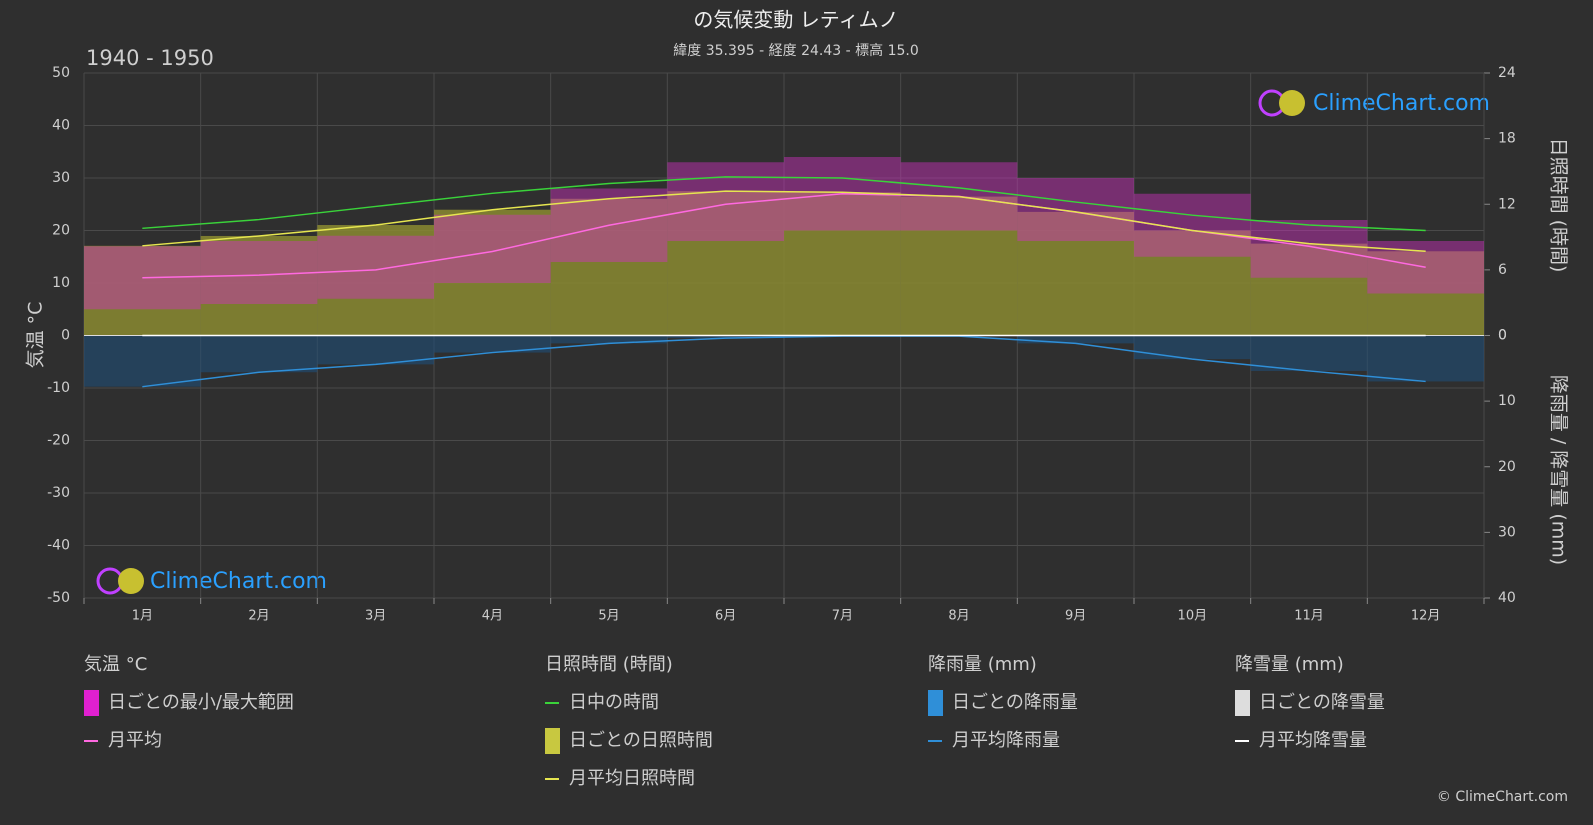 The image size is (1593, 825). What do you see at coordinates (58, 546) in the screenshot?
I see `y-tick-label: -40` at bounding box center [58, 546].